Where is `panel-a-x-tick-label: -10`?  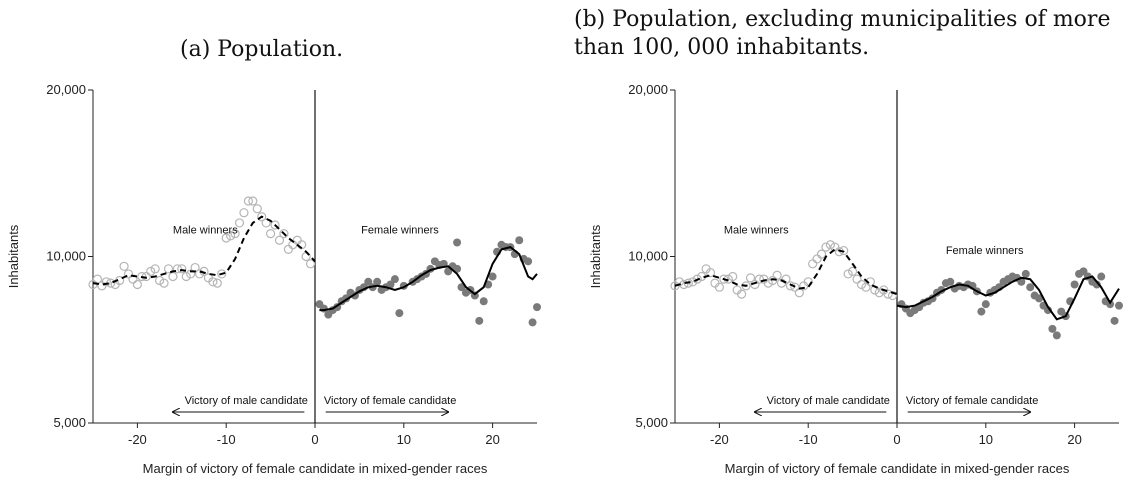
panel-a-x-tick-label: -10 is located at coordinates (226, 439).